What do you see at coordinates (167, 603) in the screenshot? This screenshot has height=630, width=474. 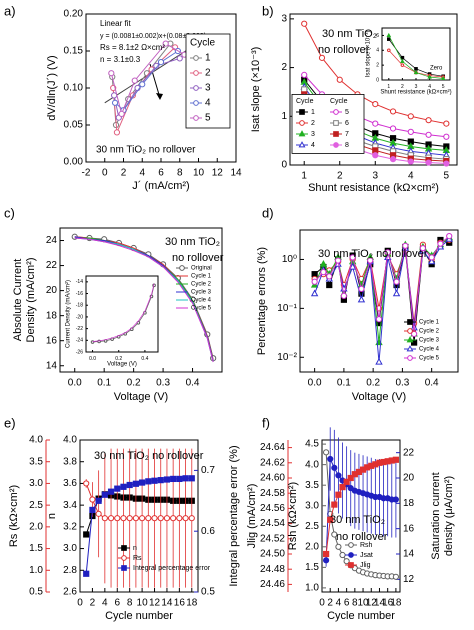 I see `x-tick-label: 14` at bounding box center [167, 603].